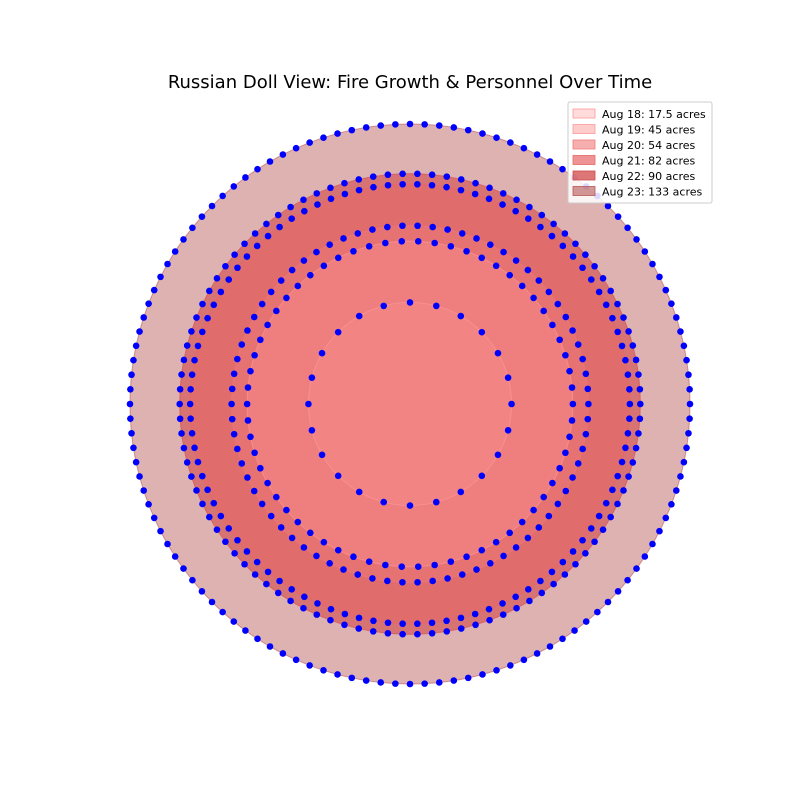  Describe the element at coordinates (649, 176) in the screenshot. I see `legend-label: Aug 22: 90 acres` at that location.